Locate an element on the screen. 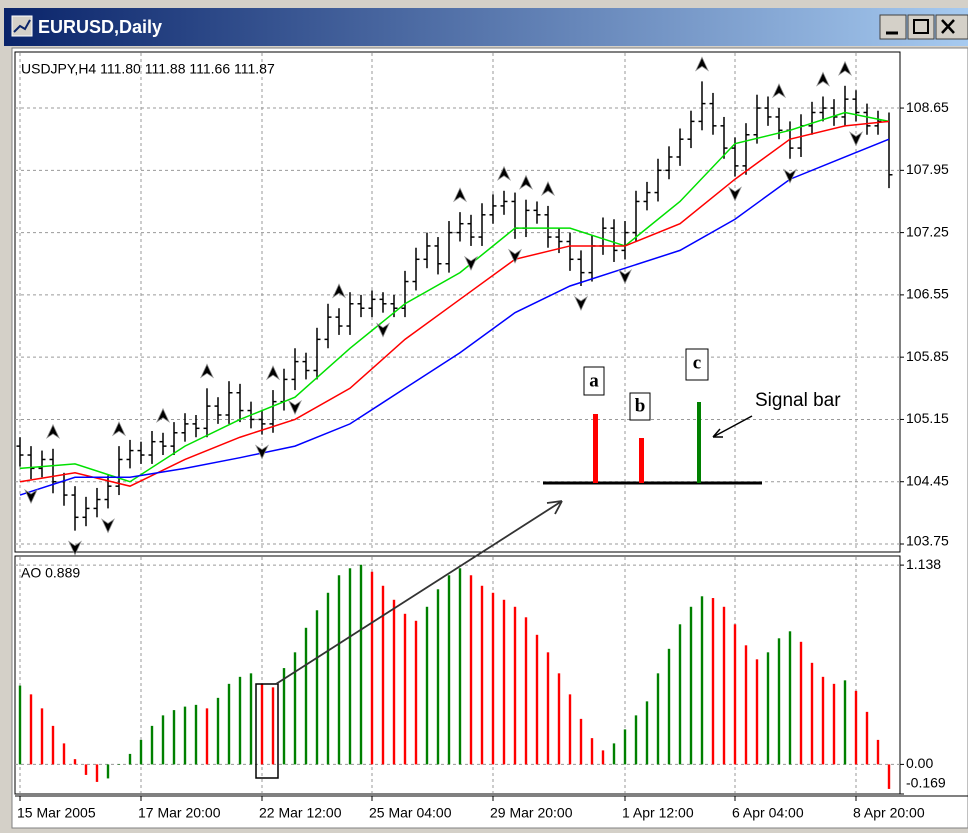  x-tick-label: 29 Mar 20:00 is located at coordinates (531, 813).